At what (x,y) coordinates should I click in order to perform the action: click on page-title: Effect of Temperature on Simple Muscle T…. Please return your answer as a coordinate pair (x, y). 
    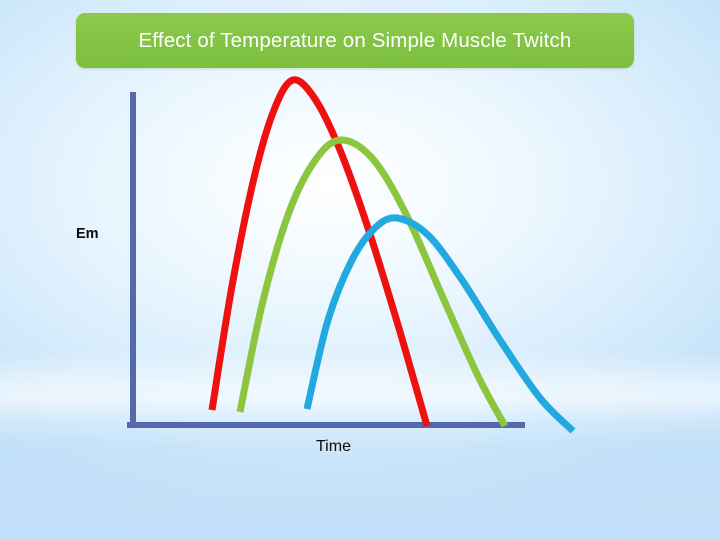
    Looking at the image, I should click on (355, 40).